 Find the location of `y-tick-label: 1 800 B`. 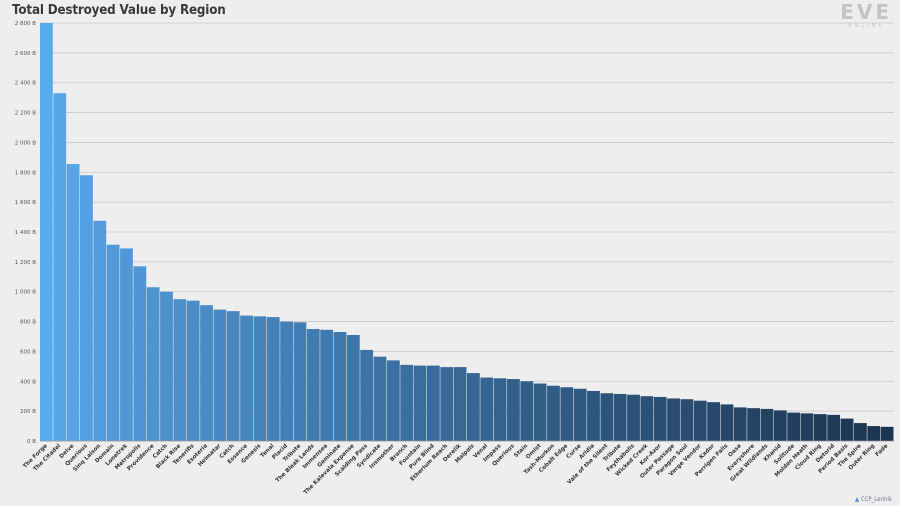

y-tick-label: 1 800 B is located at coordinates (25, 173).